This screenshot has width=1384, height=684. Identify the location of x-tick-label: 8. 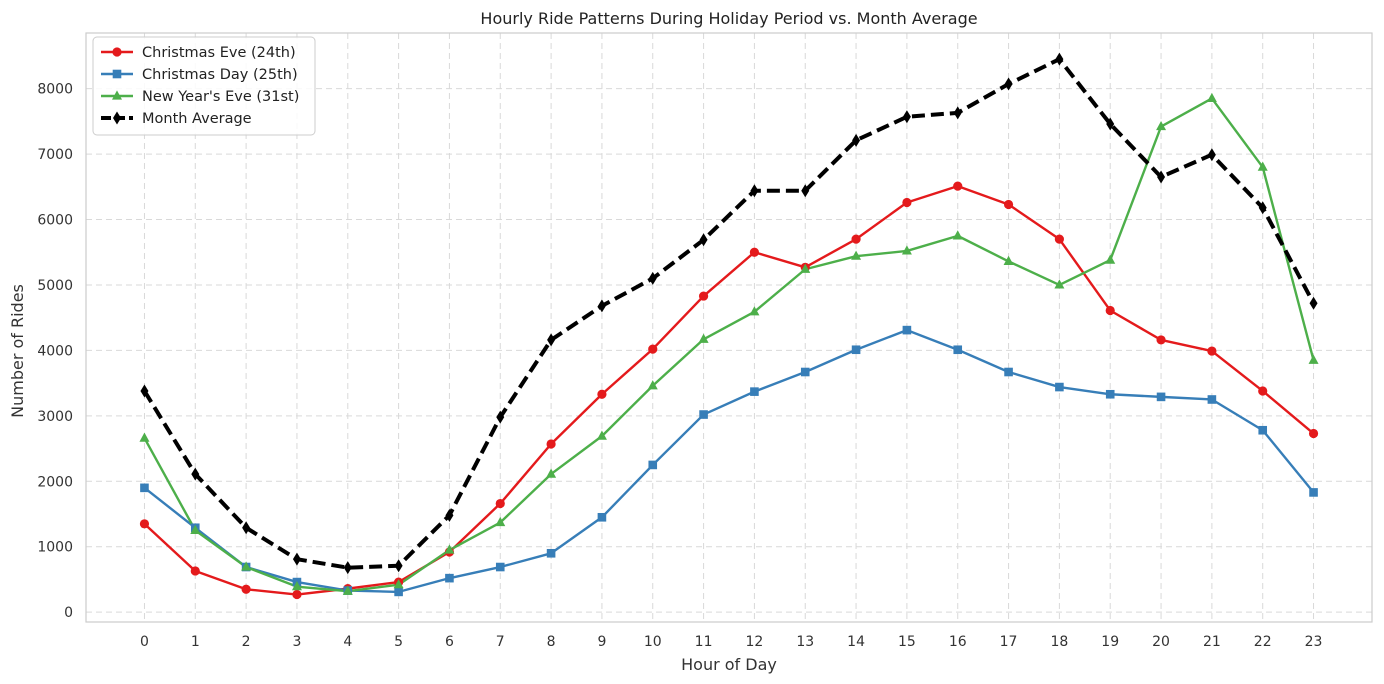
(551, 642).